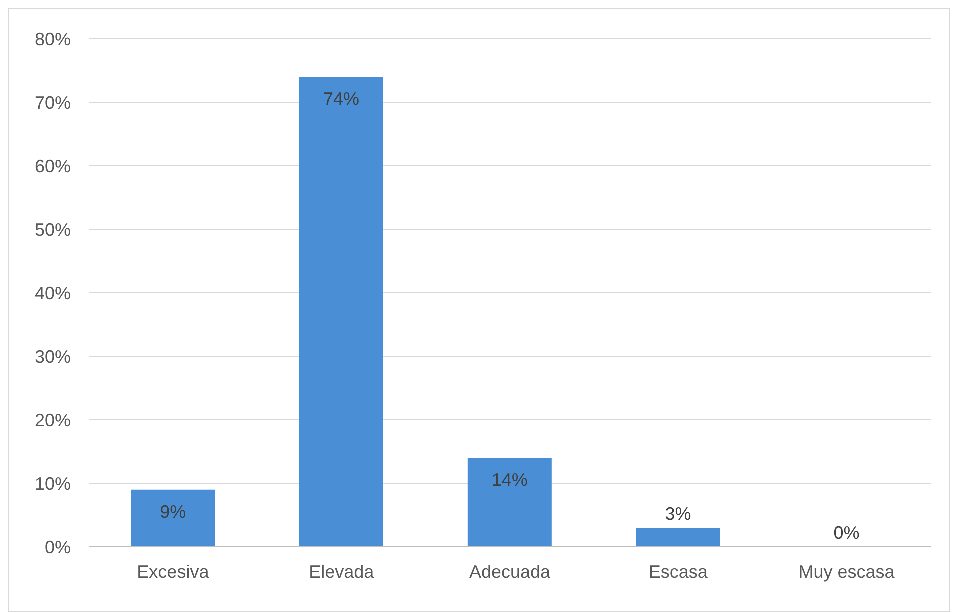 This screenshot has height=612, width=959. Describe the element at coordinates (173, 572) in the screenshot. I see `x-tick-label: Excesiva` at that location.